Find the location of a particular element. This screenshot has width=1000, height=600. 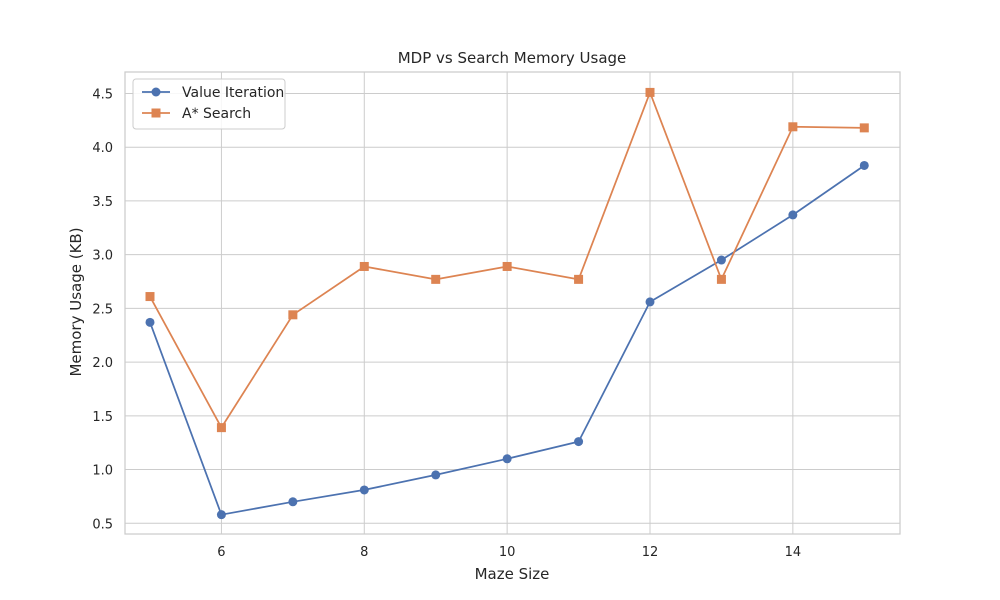

y-tick-label: 1.5 is located at coordinates (102, 417).